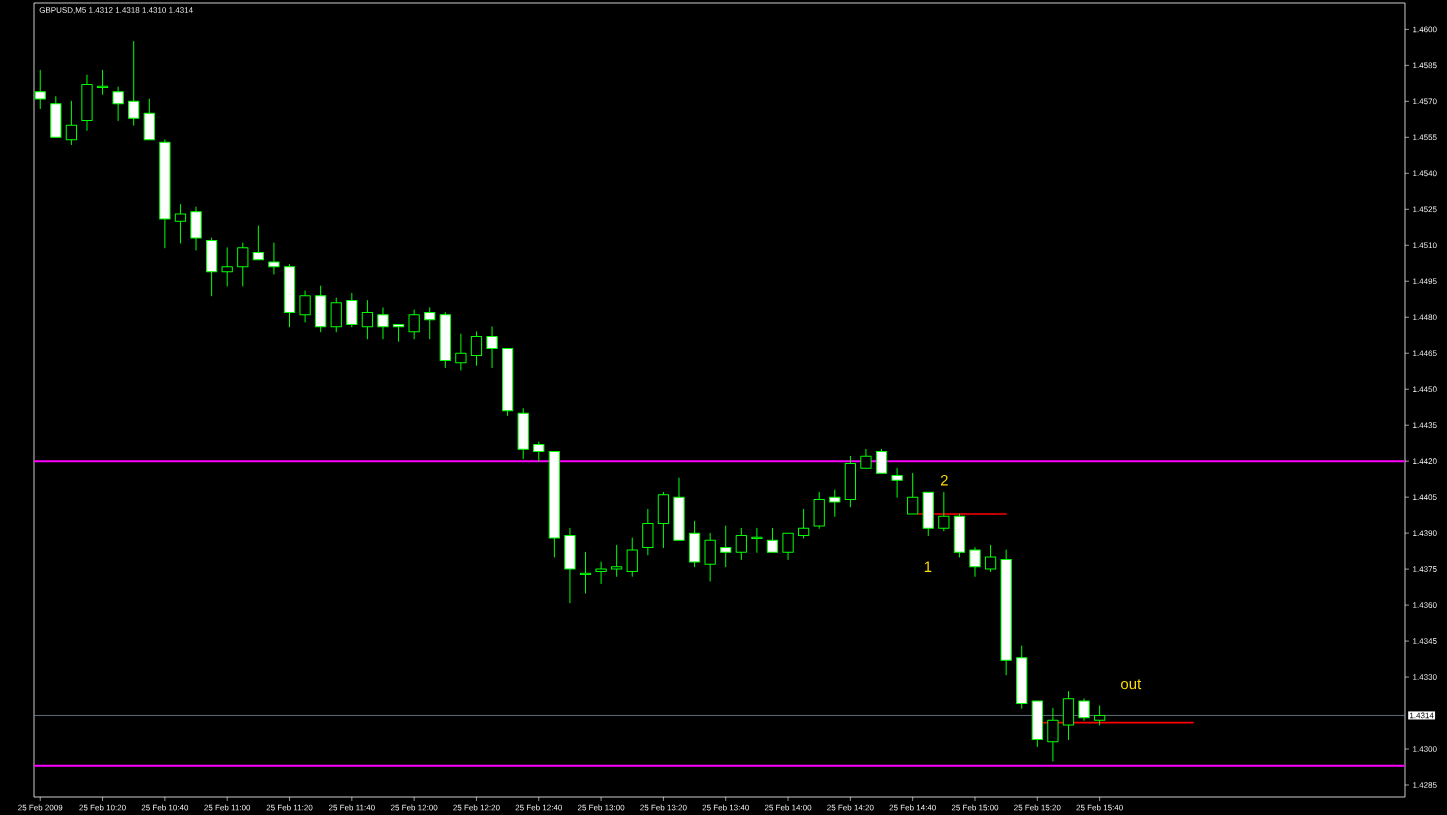 The height and width of the screenshot is (815, 1447). I want to click on x-tick-label: 25 Feb 14:40, so click(912, 807).